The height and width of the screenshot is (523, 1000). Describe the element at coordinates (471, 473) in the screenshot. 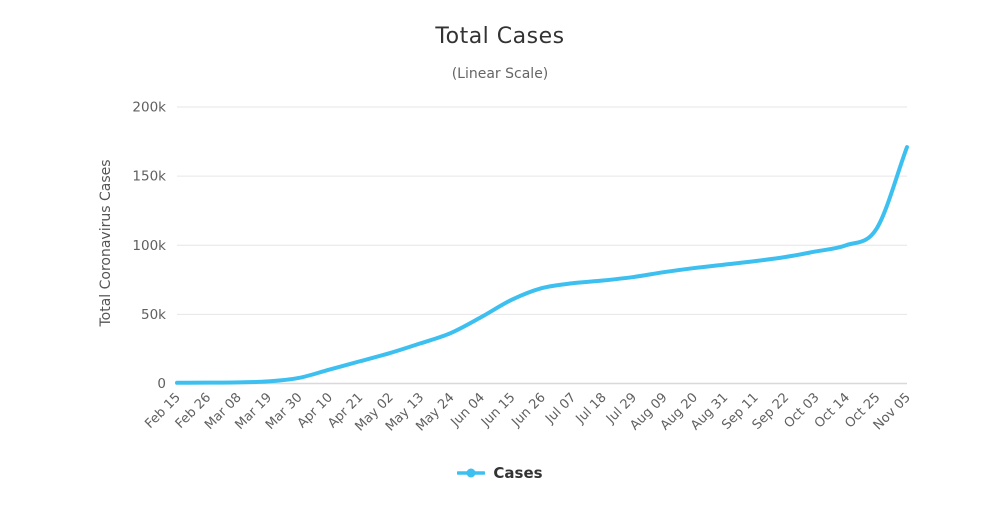

I see `line-marker-icon` at that location.